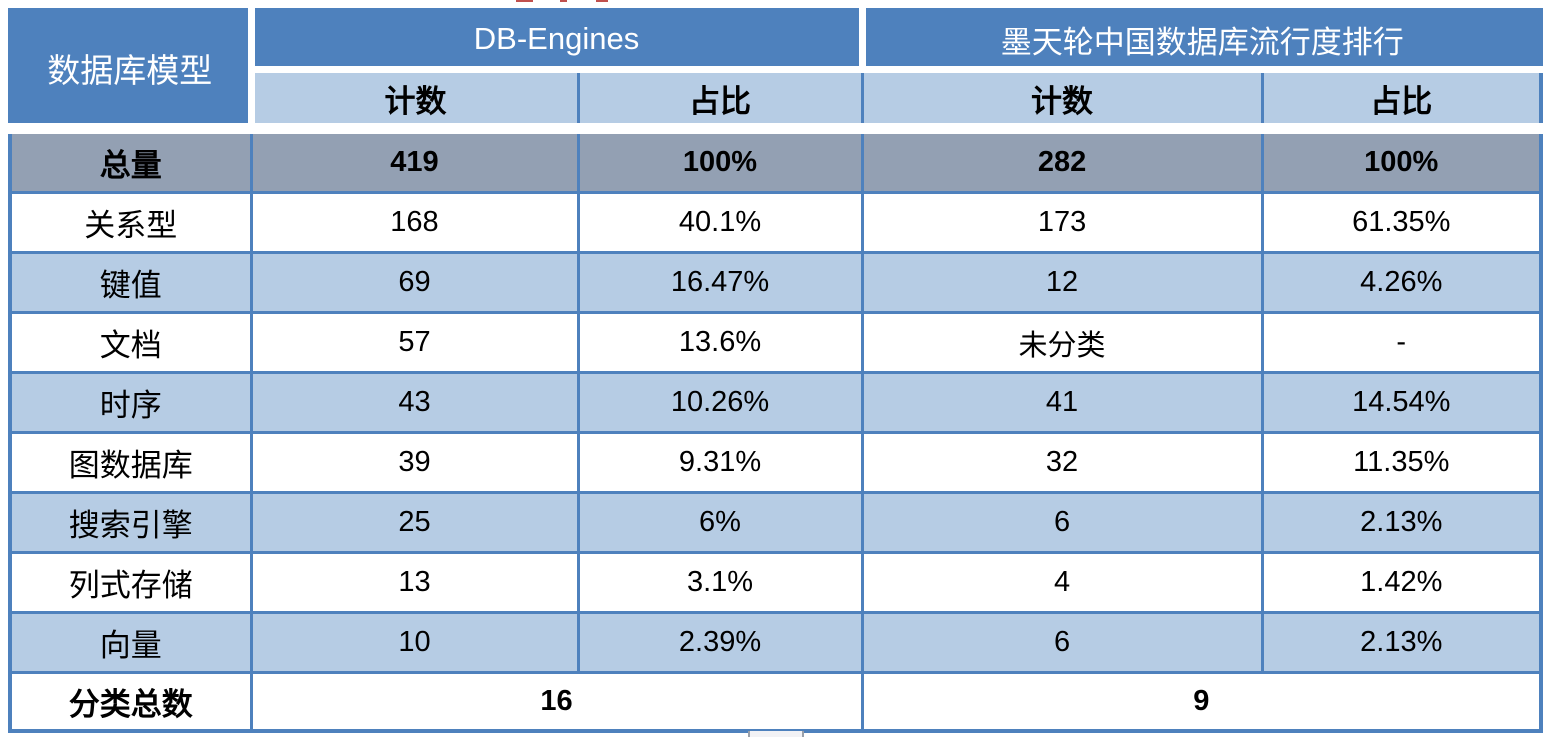 This screenshot has height=738, width=1547. What do you see at coordinates (1401, 402) in the screenshot?
I see `cell-value: 14.54%` at bounding box center [1401, 402].